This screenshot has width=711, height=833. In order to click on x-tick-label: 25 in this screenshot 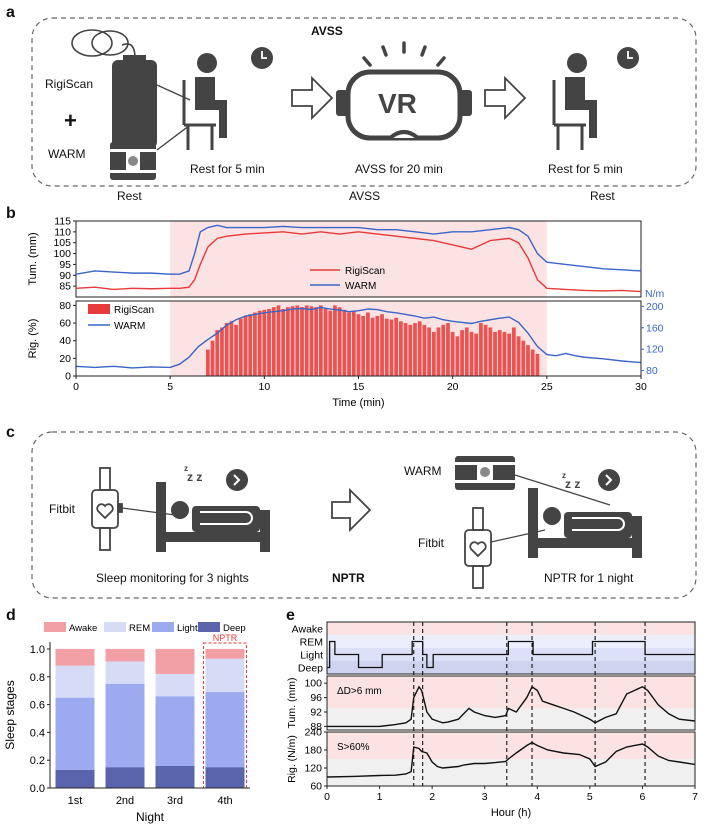, I will do `click(547, 387)`.